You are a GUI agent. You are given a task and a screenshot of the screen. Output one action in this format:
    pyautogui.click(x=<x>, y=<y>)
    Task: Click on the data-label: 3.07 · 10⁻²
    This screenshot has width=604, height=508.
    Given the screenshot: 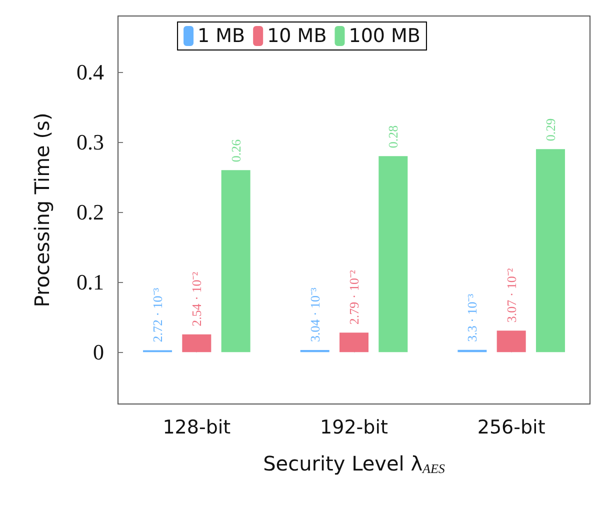 What is the action you would take?
    pyautogui.click(x=511, y=295)
    